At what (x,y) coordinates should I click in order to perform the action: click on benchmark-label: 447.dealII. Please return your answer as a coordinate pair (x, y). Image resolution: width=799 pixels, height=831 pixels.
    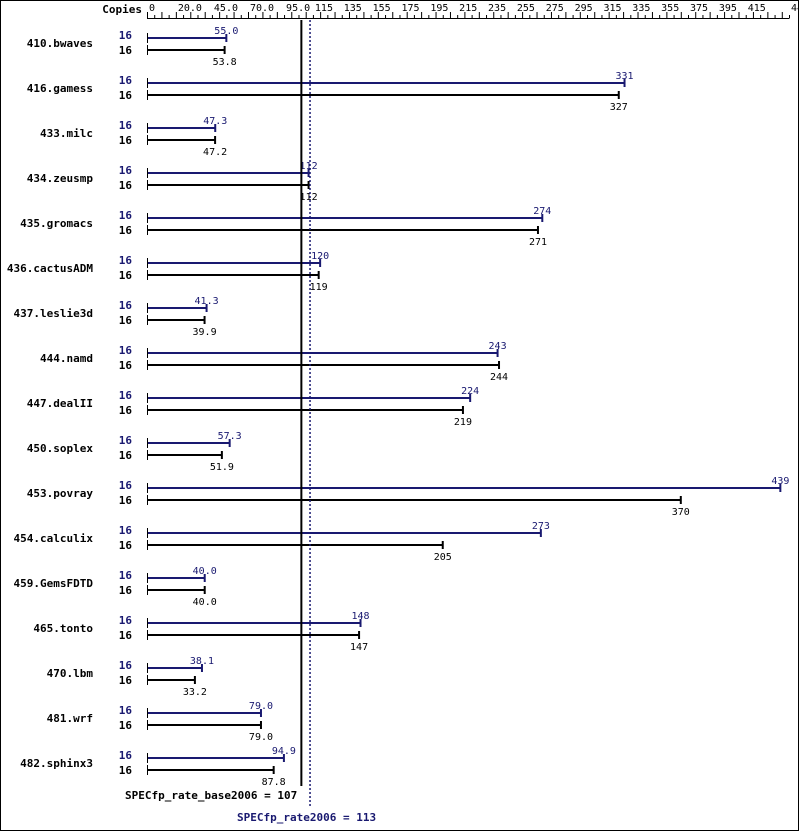
    Looking at the image, I should click on (60, 403).